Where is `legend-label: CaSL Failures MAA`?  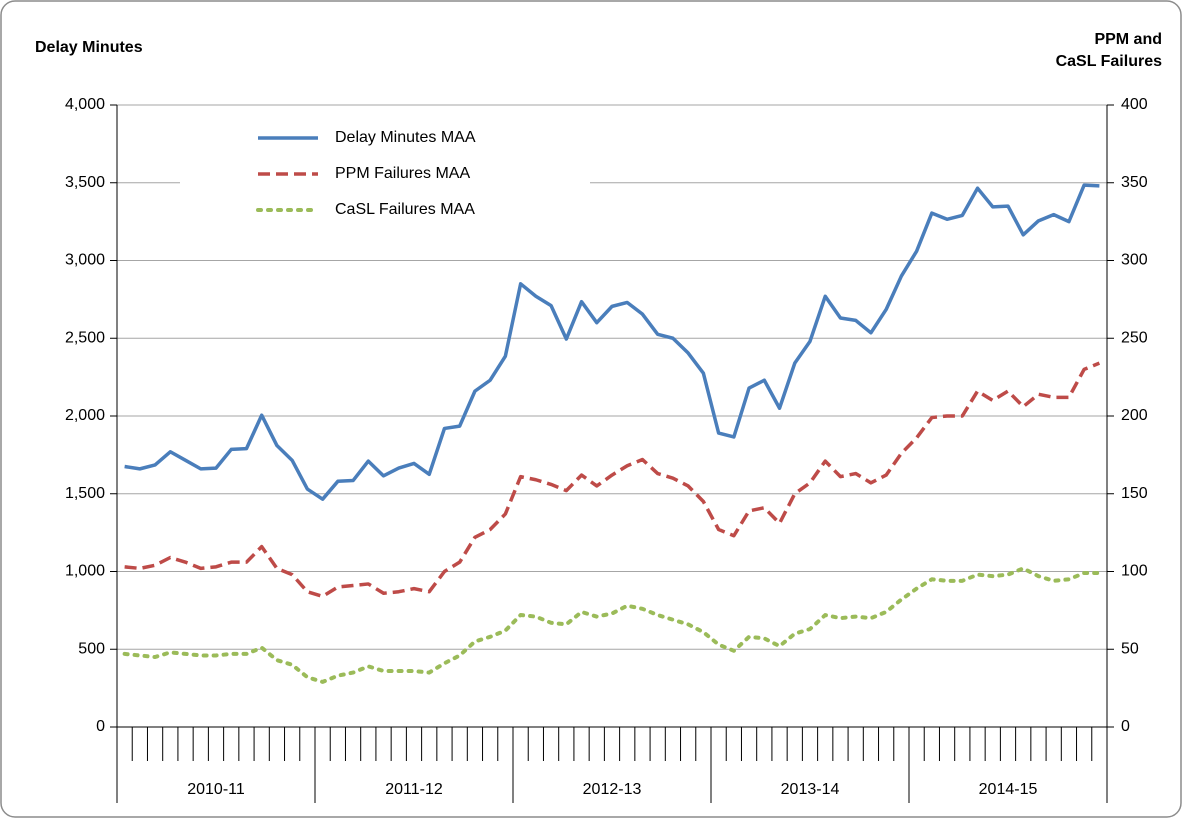 legend-label: CaSL Failures MAA is located at coordinates (405, 209).